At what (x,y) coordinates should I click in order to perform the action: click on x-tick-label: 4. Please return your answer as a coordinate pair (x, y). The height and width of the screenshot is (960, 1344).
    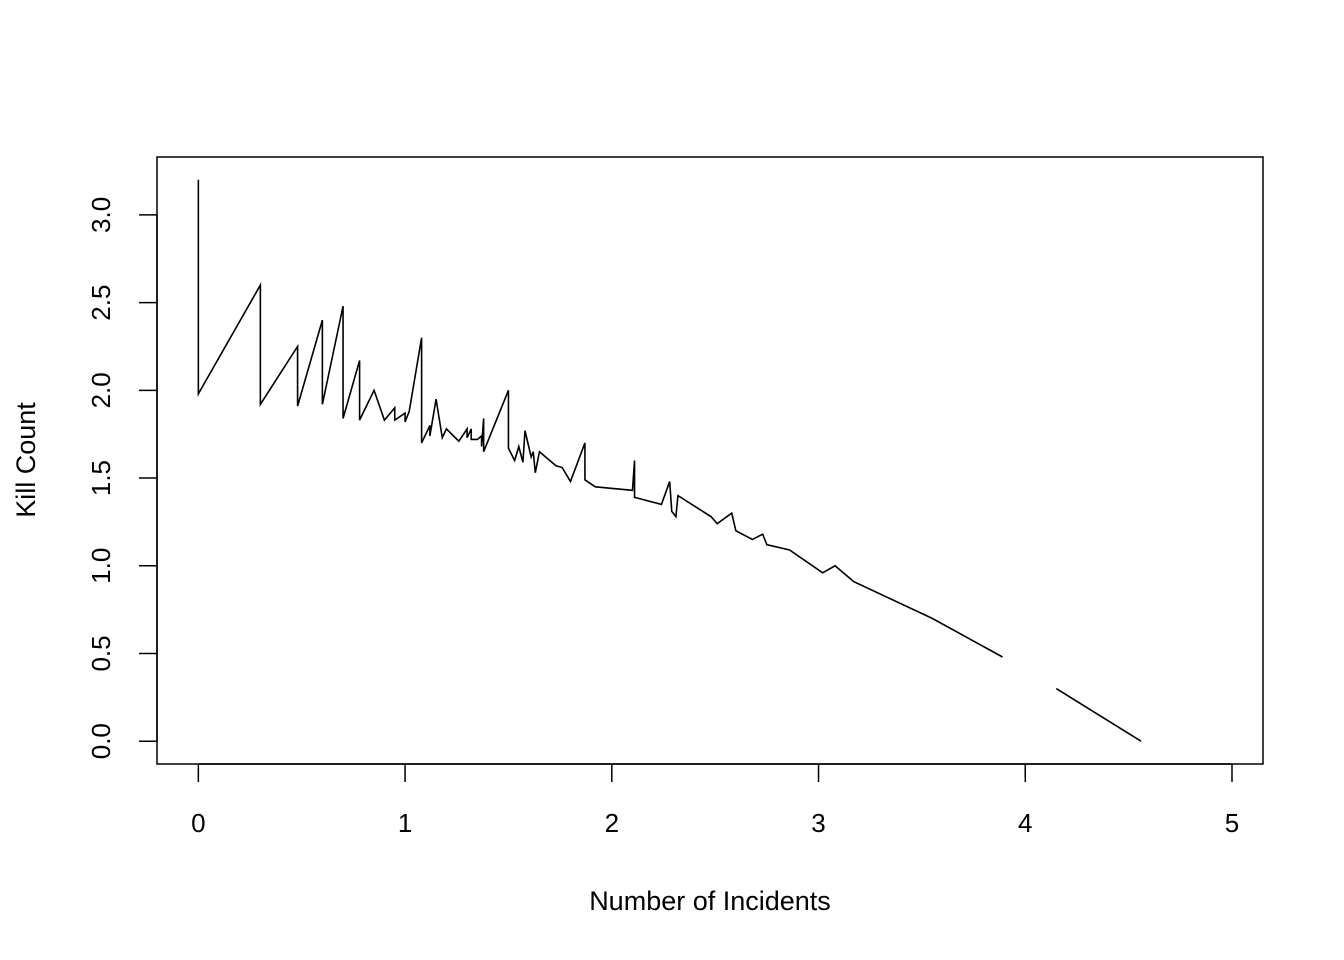
    Looking at the image, I should click on (1025, 823).